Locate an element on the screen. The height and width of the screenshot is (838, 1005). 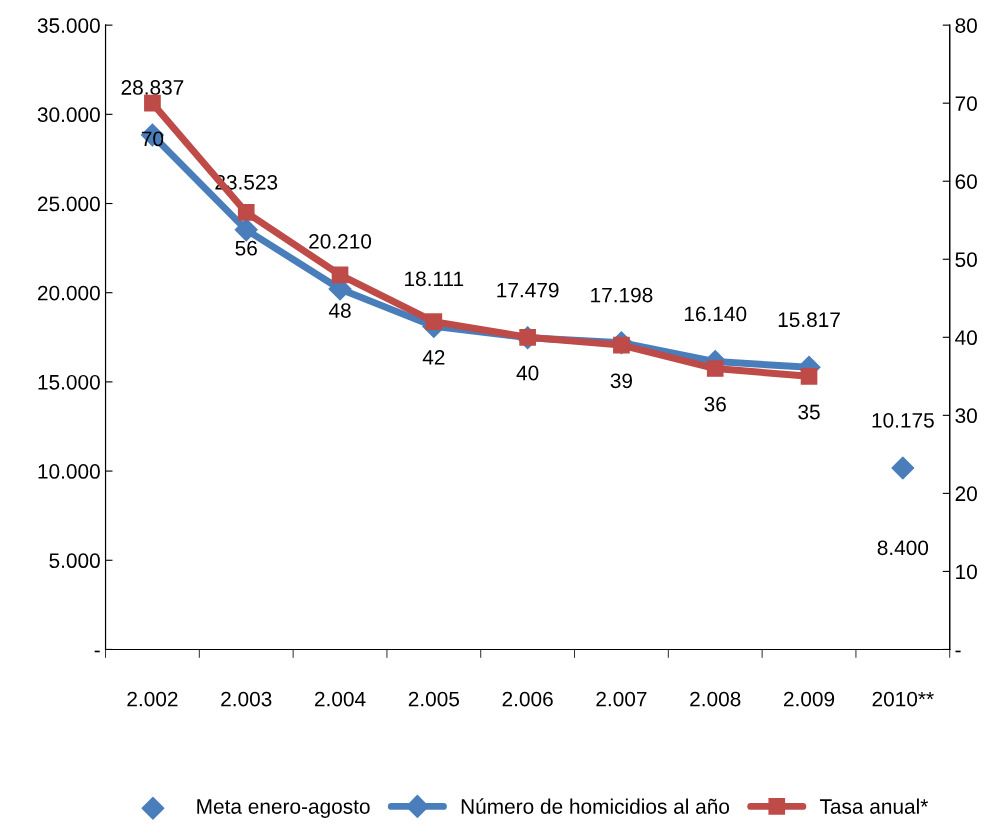
y-tick-label: 20.000 is located at coordinates (69, 293).